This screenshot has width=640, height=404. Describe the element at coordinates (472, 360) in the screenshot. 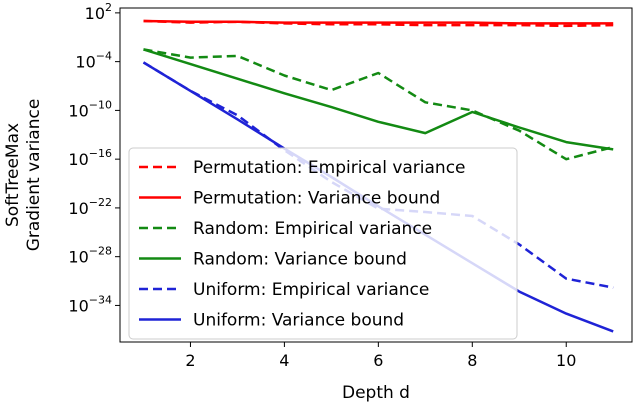

I see `x-tick-label: 8` at that location.